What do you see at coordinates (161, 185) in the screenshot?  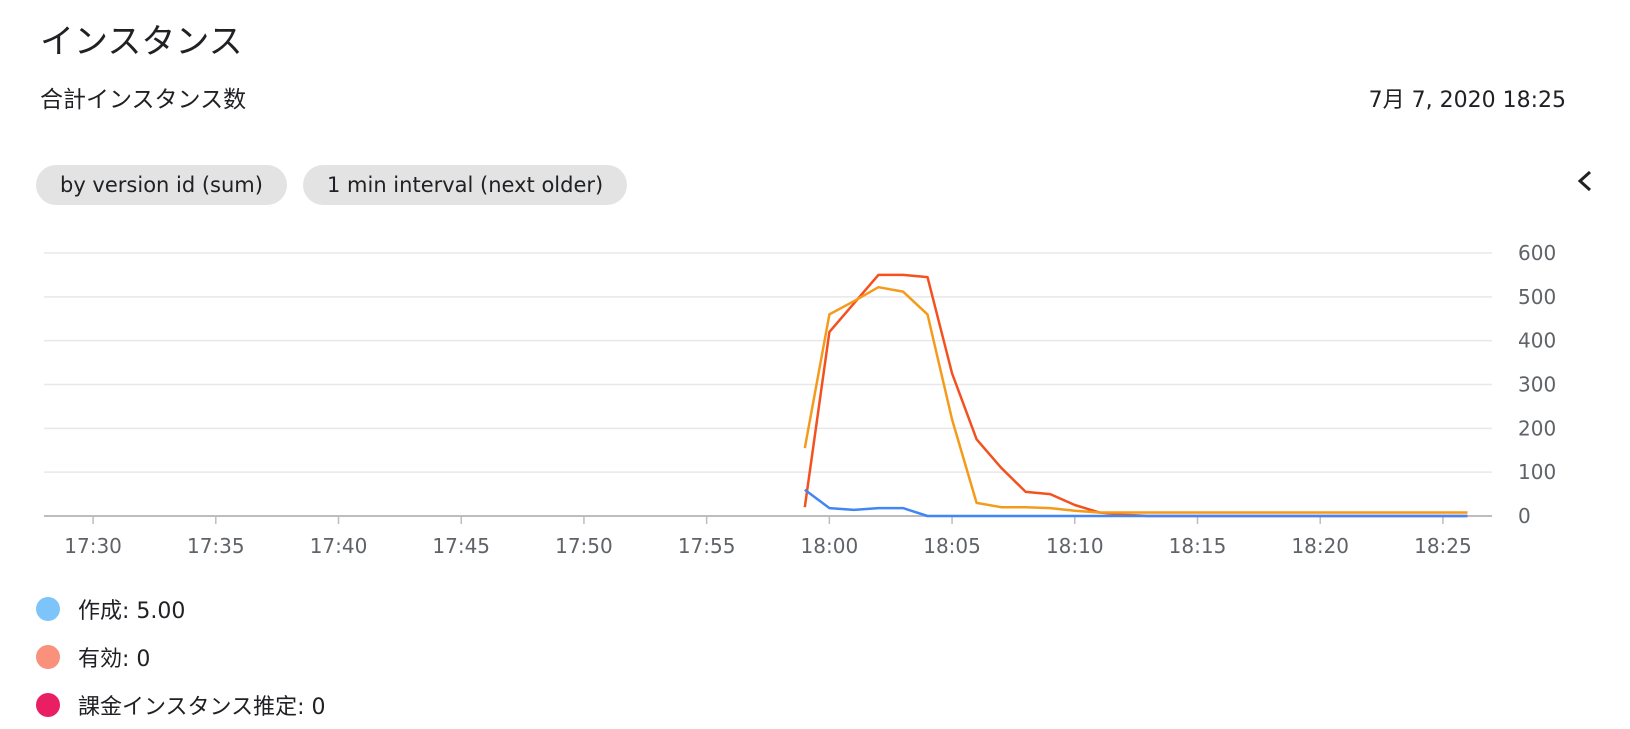 I see `aggregation-chip: by version id (sum)` at bounding box center [161, 185].